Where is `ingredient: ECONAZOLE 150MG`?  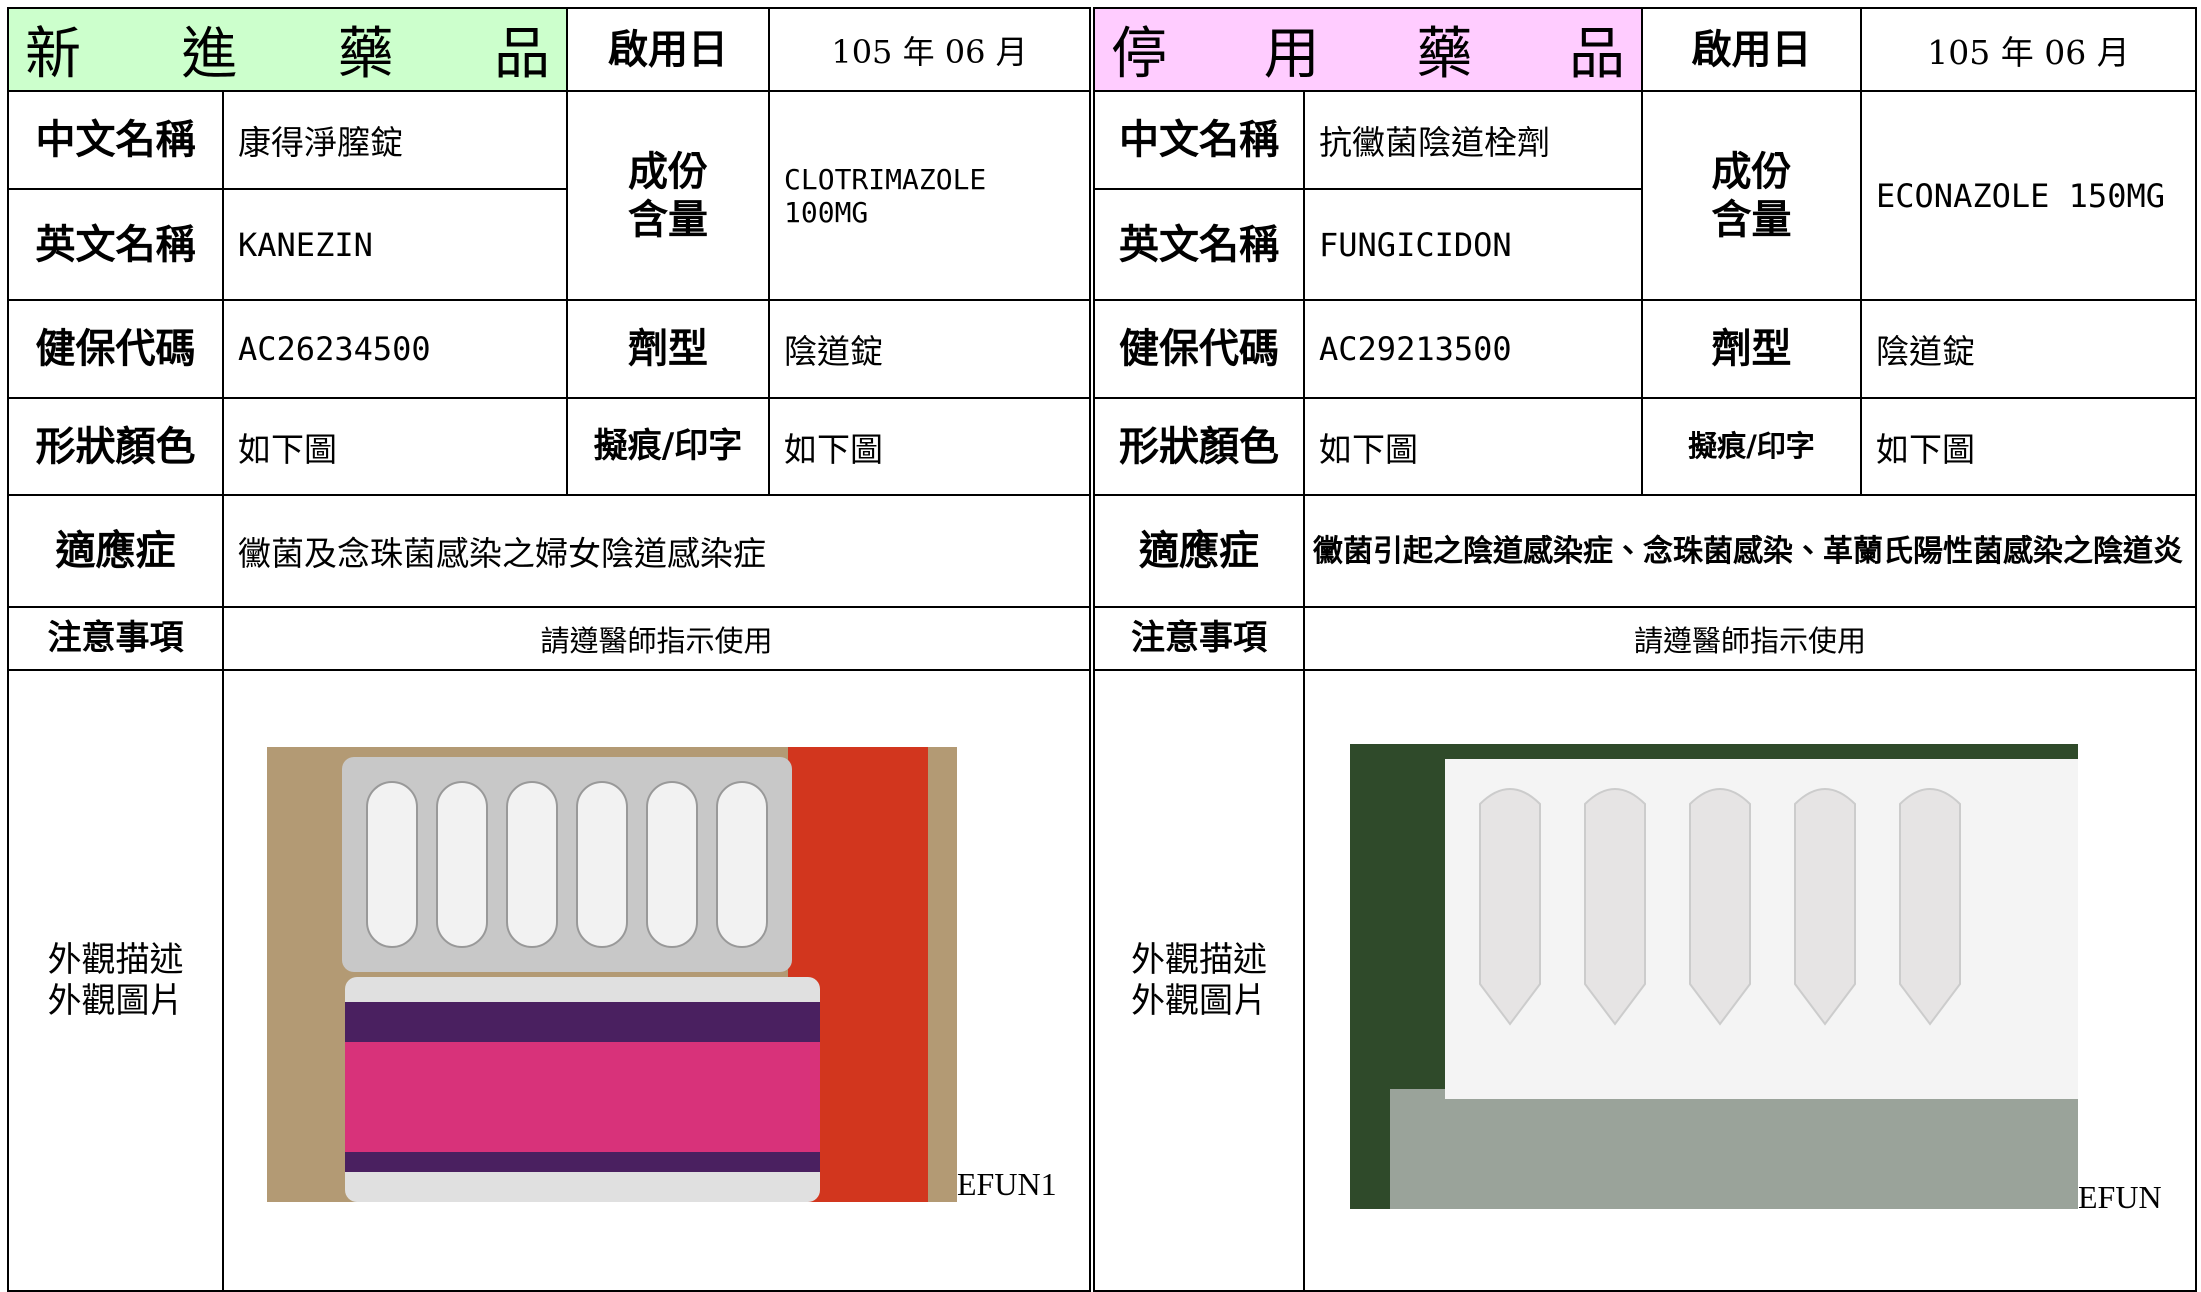 ingredient: ECONAZOLE 150MG is located at coordinates (2028, 195).